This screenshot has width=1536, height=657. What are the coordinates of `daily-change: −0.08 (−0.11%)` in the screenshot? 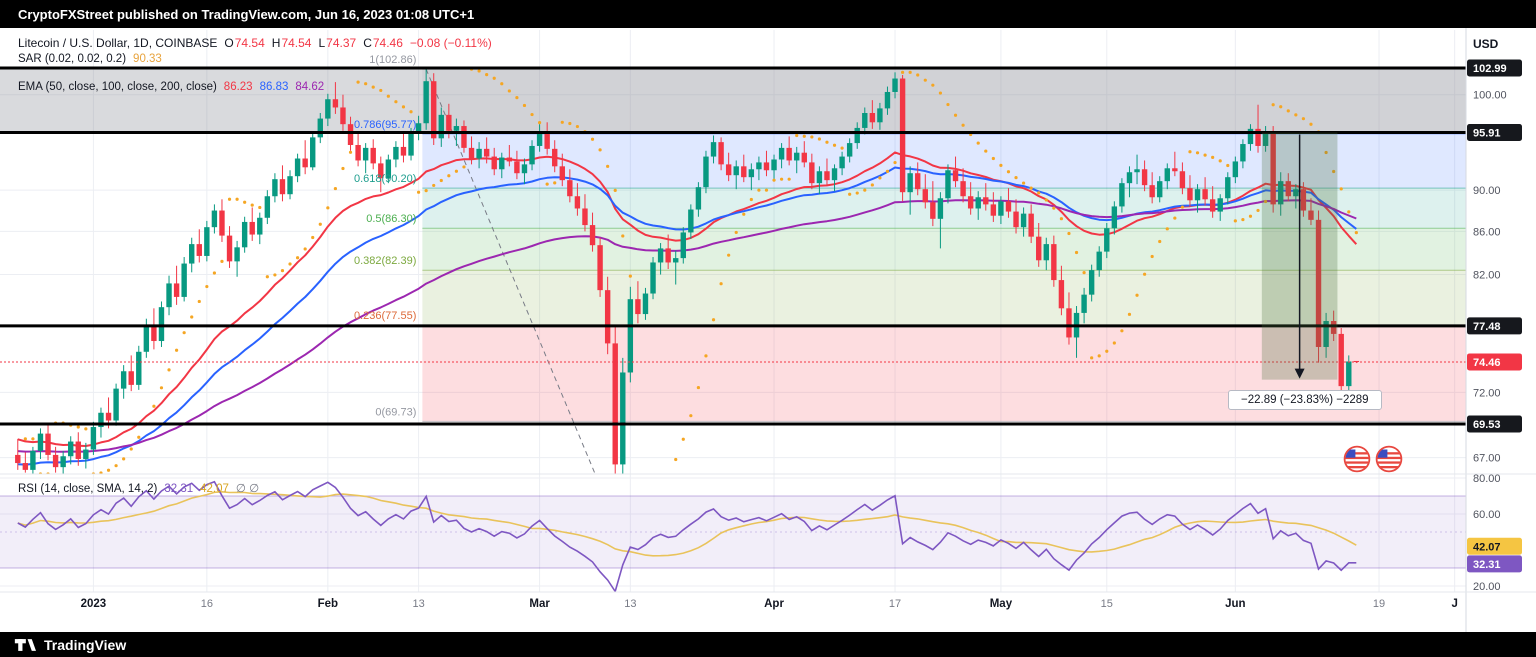 It's located at (450, 43).